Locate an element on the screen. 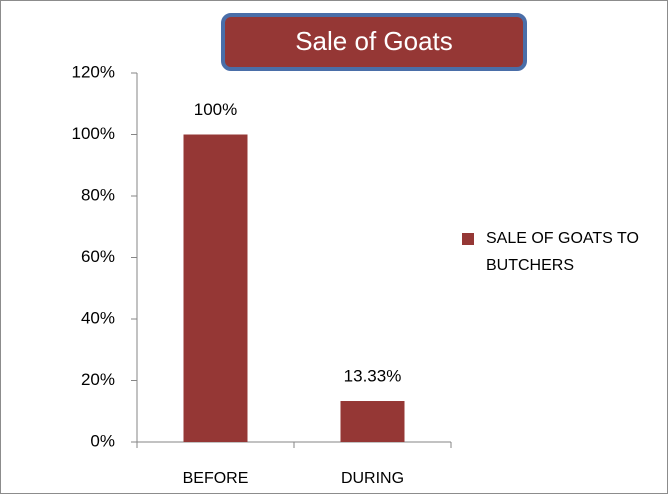 The height and width of the screenshot is (494, 668). chart-title: Sale of Goats is located at coordinates (374, 41).